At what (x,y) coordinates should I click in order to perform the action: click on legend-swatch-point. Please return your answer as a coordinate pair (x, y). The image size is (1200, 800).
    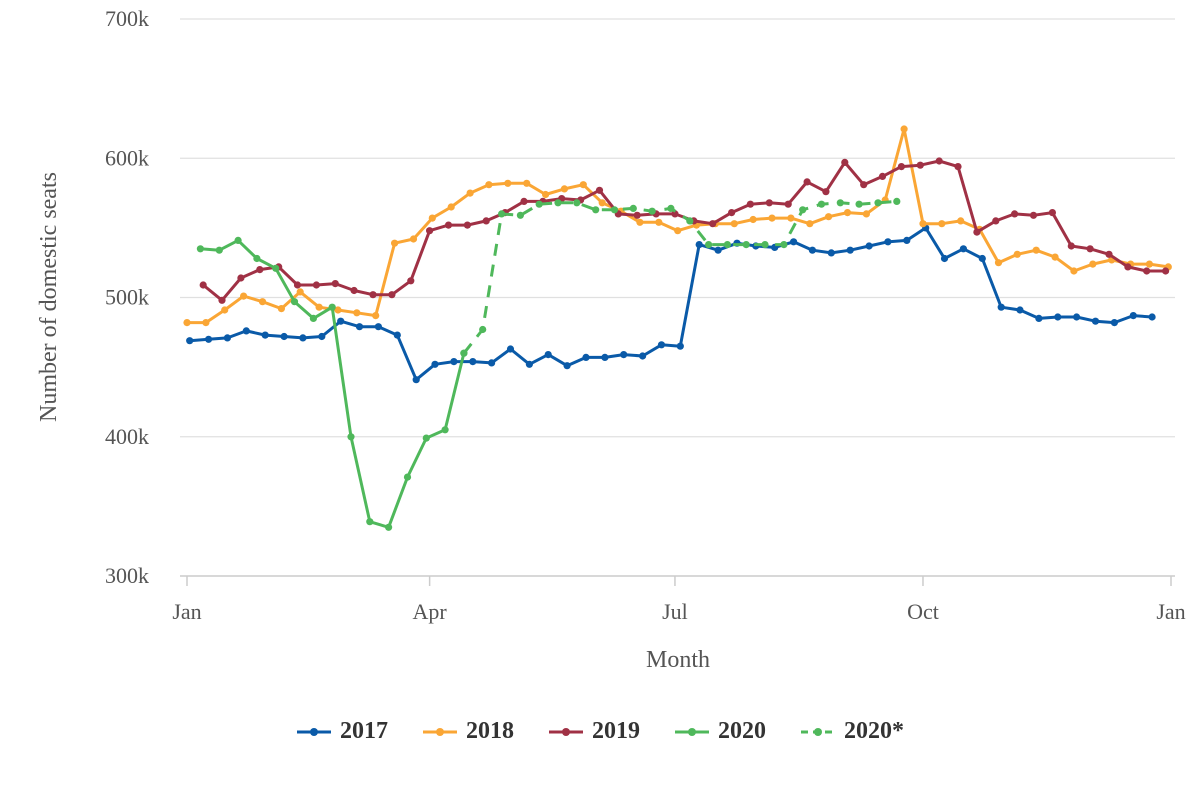
    Looking at the image, I should click on (566, 731).